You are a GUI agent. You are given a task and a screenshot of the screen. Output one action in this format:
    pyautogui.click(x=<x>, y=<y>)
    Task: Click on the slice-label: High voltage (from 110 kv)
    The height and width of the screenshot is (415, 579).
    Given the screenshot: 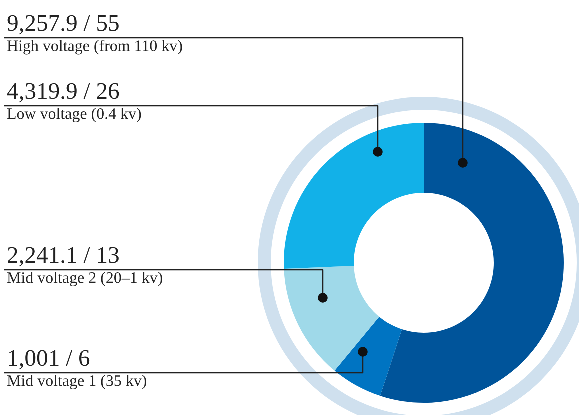 What is the action you would take?
    pyautogui.click(x=94, y=47)
    